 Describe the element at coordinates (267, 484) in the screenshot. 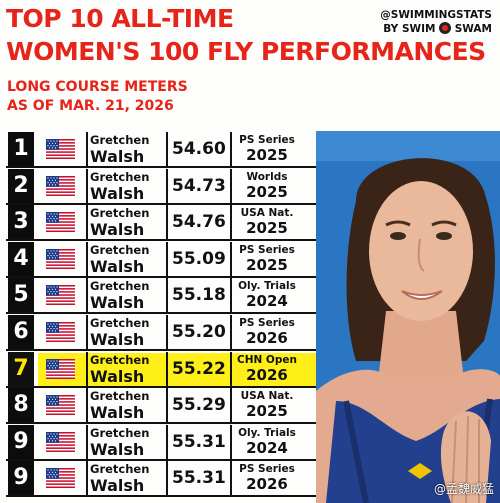

I see `meet-year: 2026` at that location.